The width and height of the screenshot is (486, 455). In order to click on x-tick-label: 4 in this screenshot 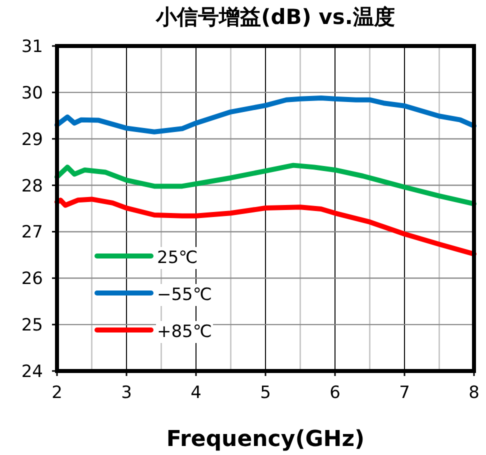, I will do `click(196, 393)`.